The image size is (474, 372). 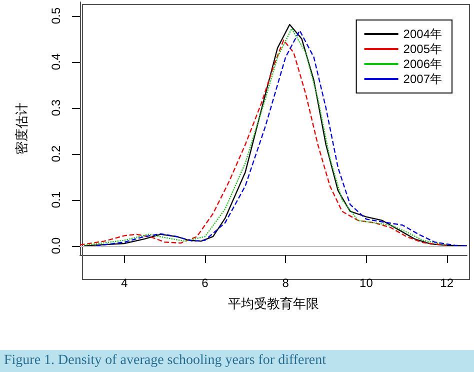 What do you see at coordinates (56, 61) in the screenshot?
I see `y-tick-label: 0.4` at bounding box center [56, 61].